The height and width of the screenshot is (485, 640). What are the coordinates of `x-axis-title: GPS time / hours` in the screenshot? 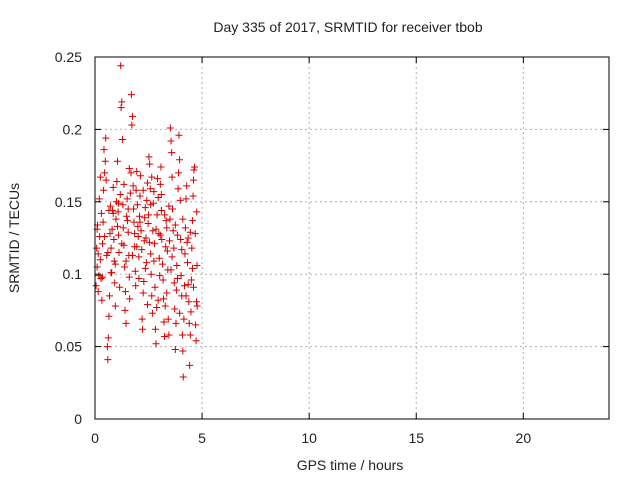 It's located at (350, 465).